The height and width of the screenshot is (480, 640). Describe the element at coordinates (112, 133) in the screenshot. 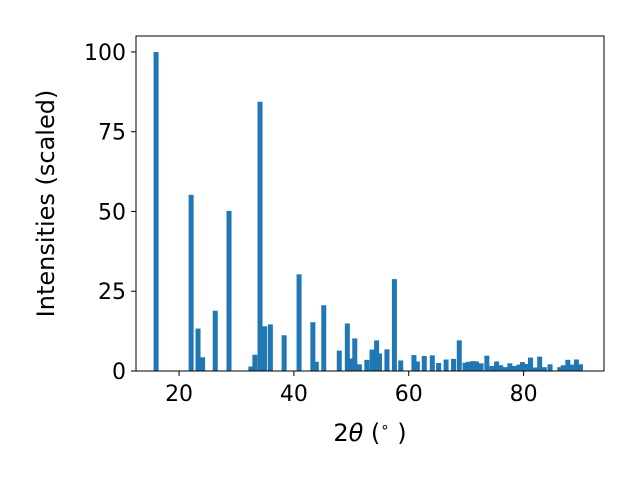

I see `y-tick-label: 75` at that location.